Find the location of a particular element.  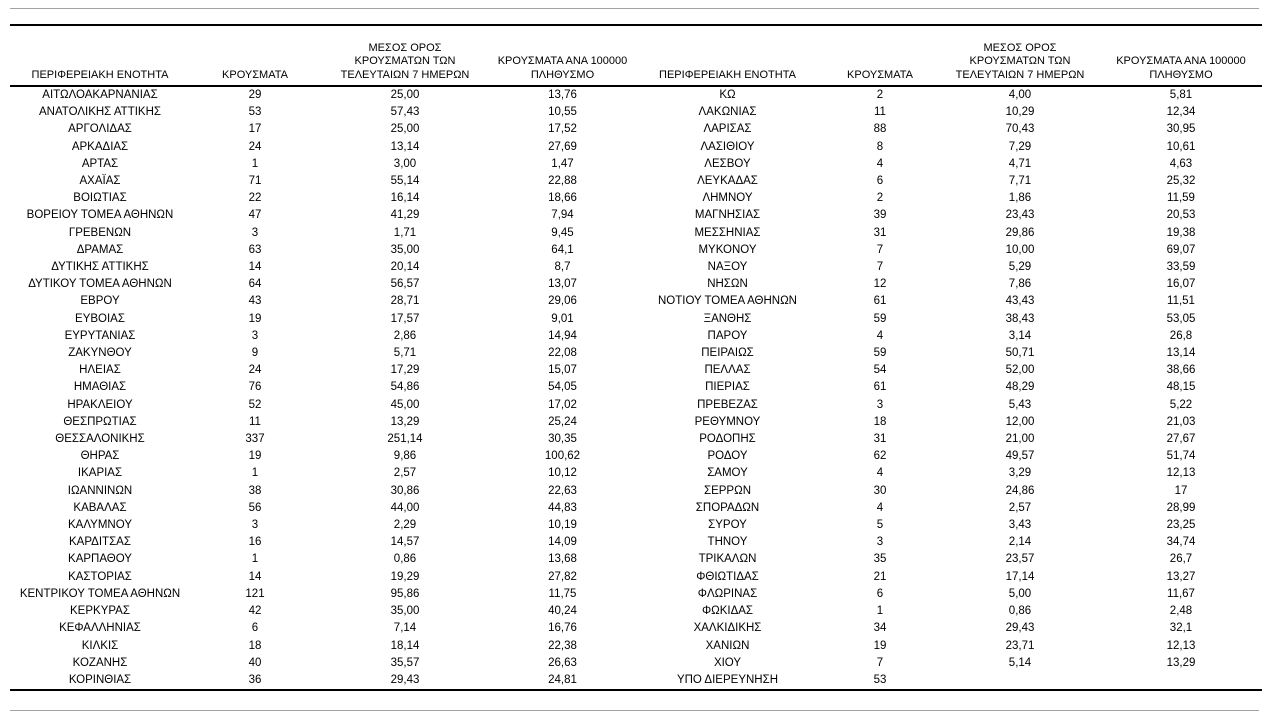

value-cell: 61 is located at coordinates (880, 387).